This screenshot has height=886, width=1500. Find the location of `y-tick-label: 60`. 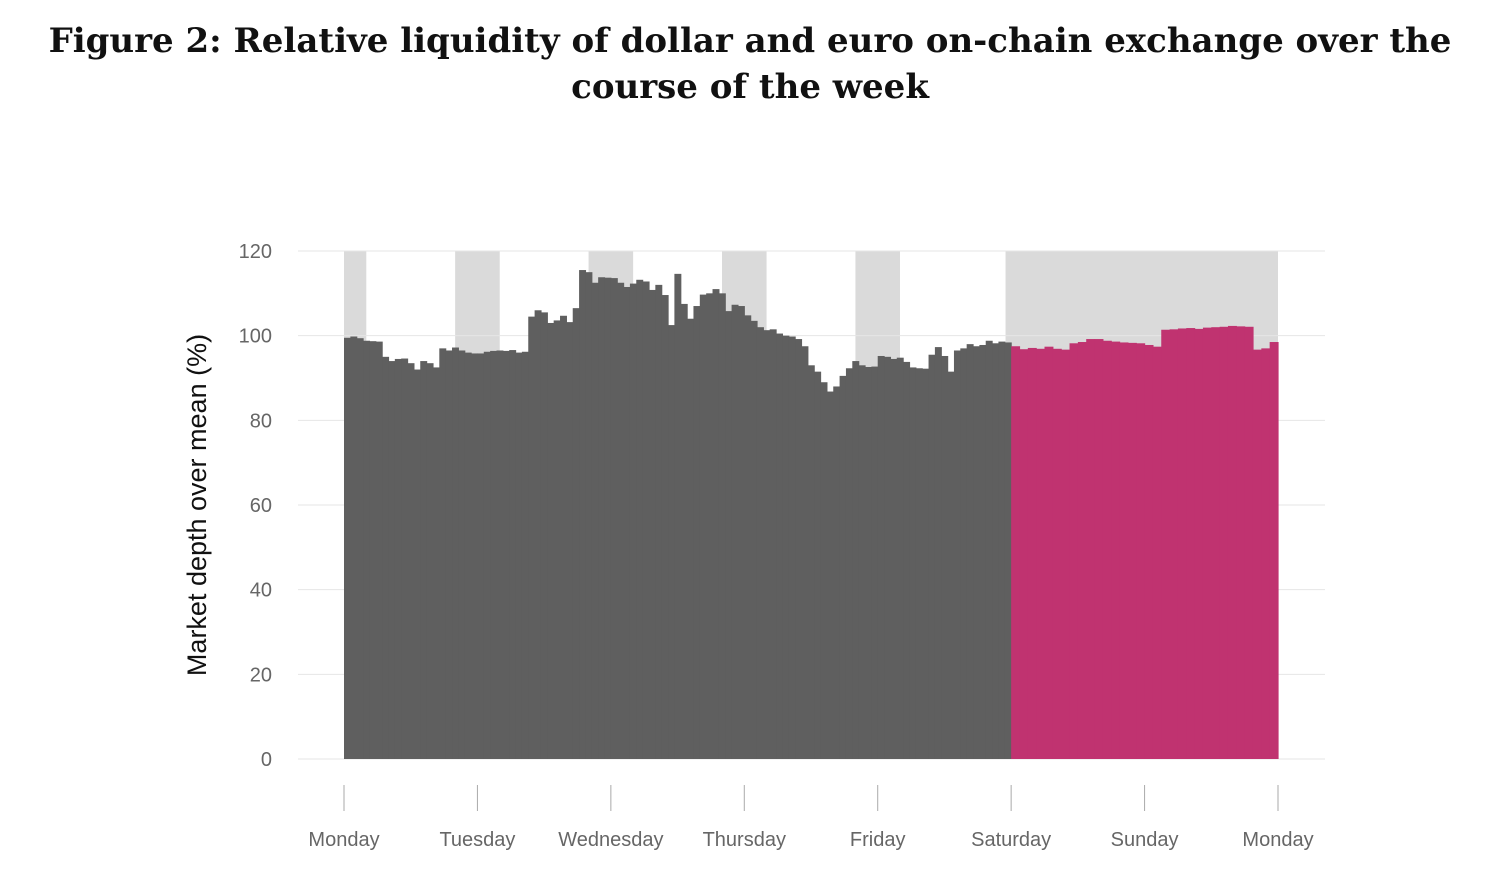

y-tick-label: 60 is located at coordinates (261, 506).